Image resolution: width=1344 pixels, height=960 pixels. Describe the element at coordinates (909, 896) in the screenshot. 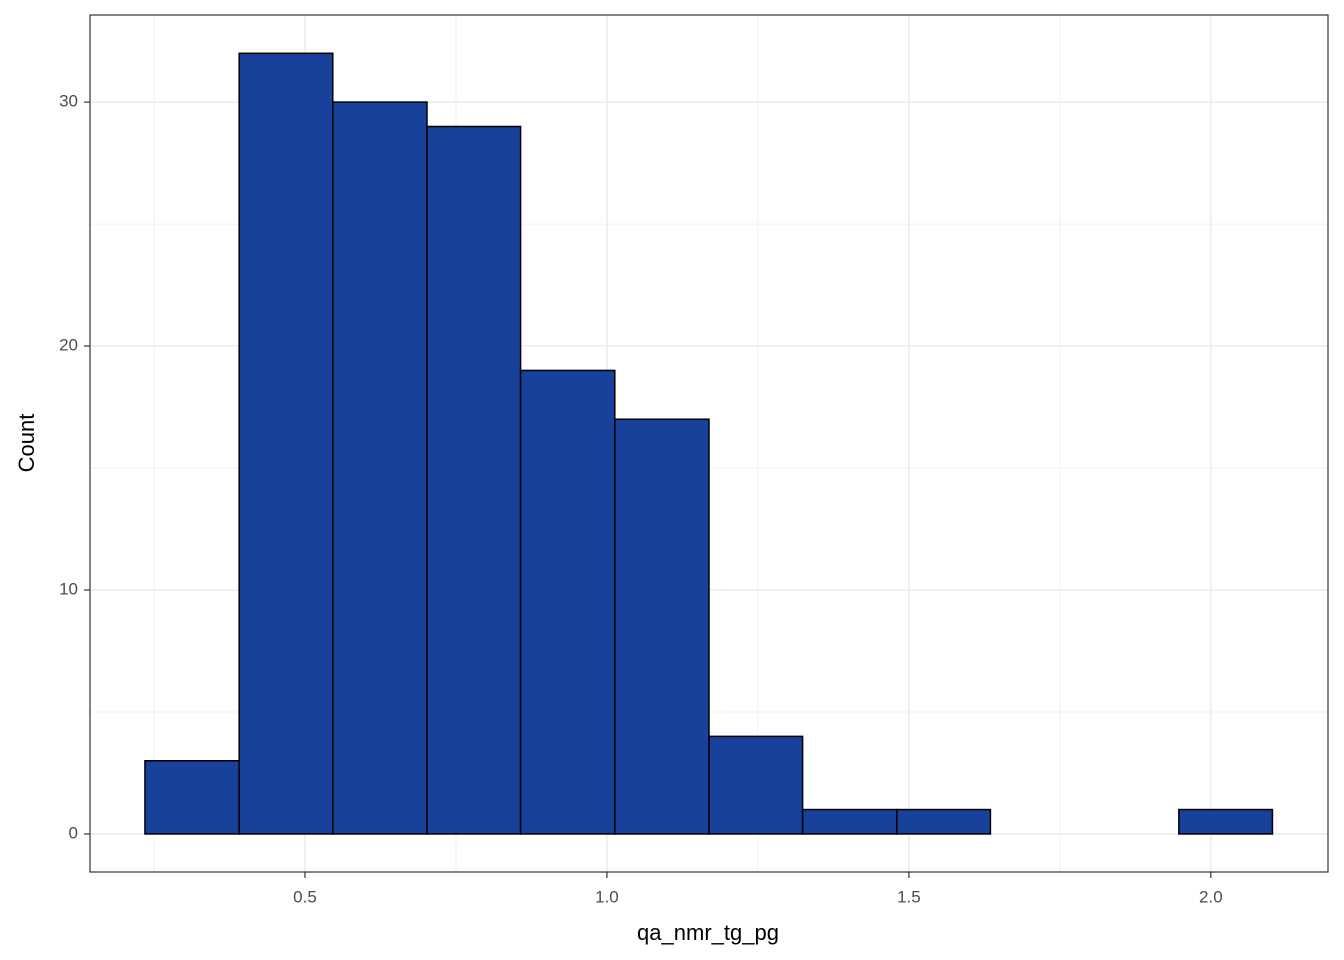

I see `x-tick-label: 1.5` at that location.